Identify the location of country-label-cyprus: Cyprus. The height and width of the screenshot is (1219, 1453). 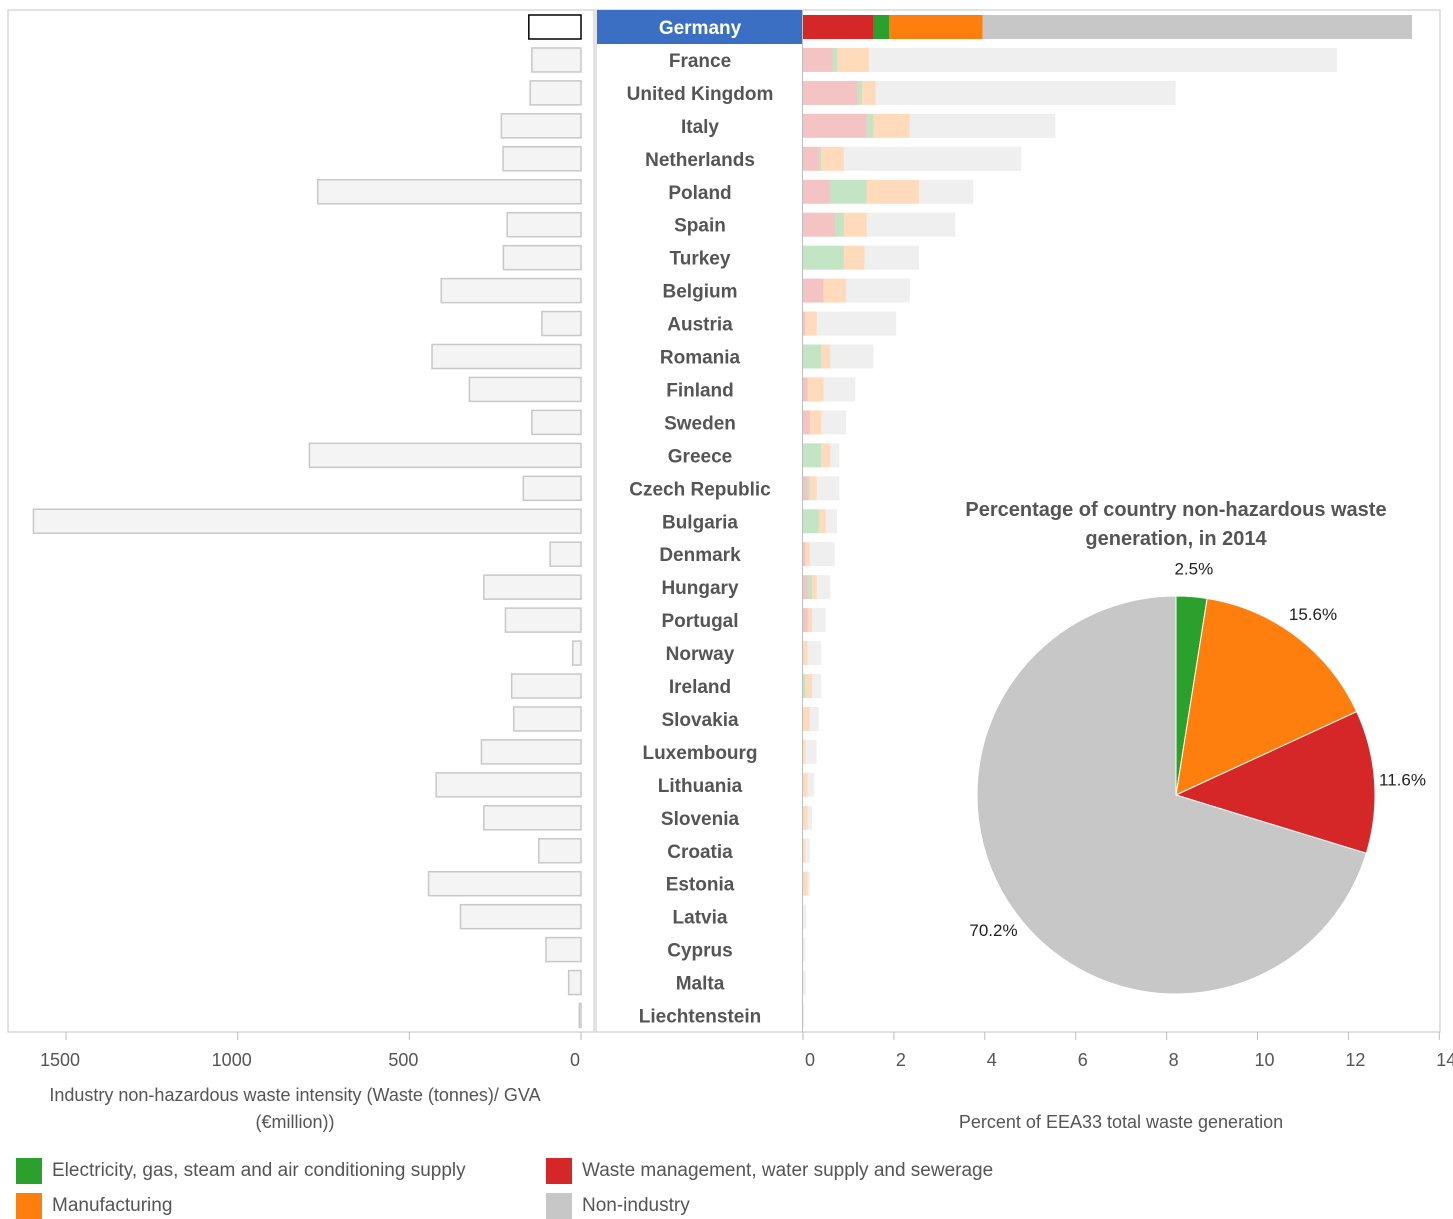
(699, 951).